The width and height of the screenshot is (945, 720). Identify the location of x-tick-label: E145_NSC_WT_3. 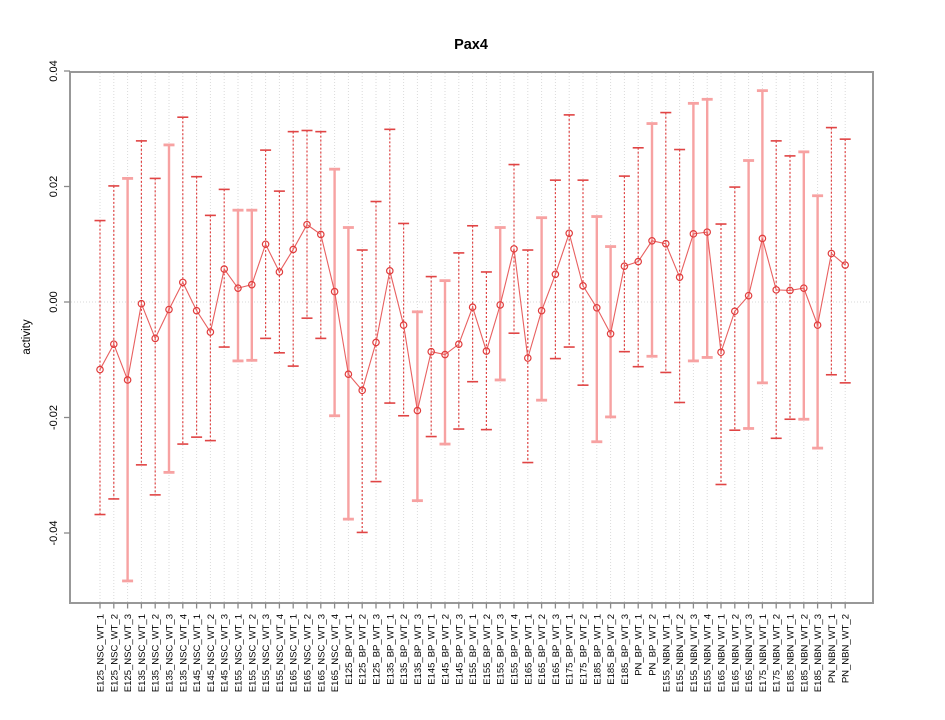
(225, 653).